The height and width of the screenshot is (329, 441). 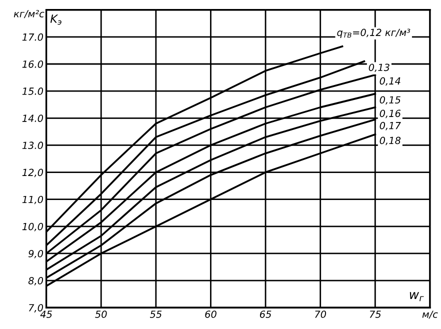 What do you see at coordinates (33, 37) in the screenshot?
I see `y-tick-label: 17.0` at bounding box center [33, 37].